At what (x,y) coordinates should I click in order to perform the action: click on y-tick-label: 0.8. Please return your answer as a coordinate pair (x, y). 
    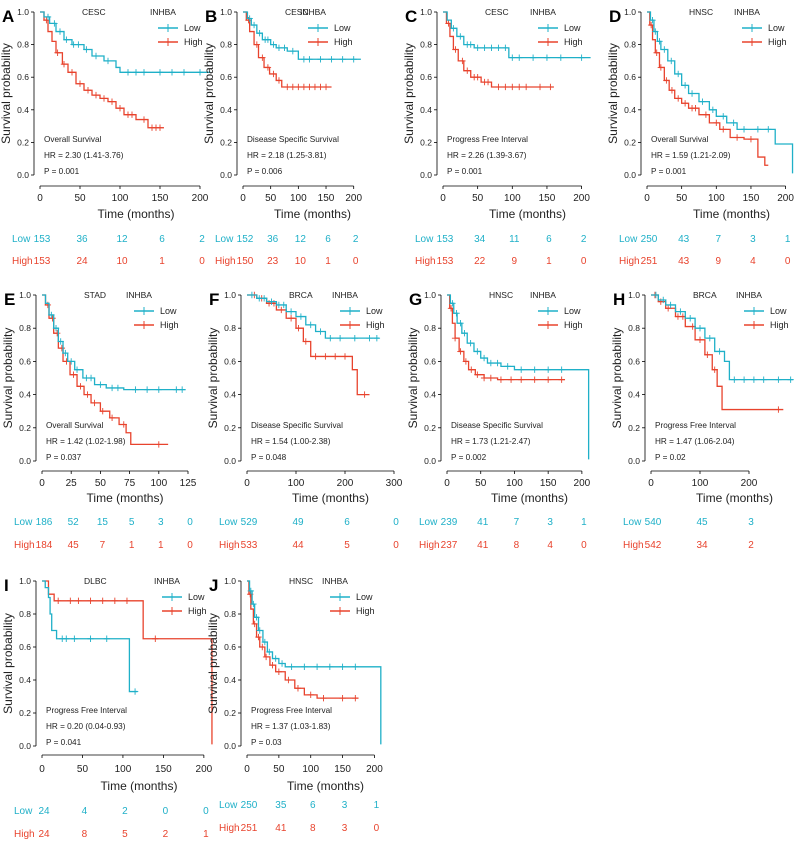
    Looking at the image, I should click on (430, 328).